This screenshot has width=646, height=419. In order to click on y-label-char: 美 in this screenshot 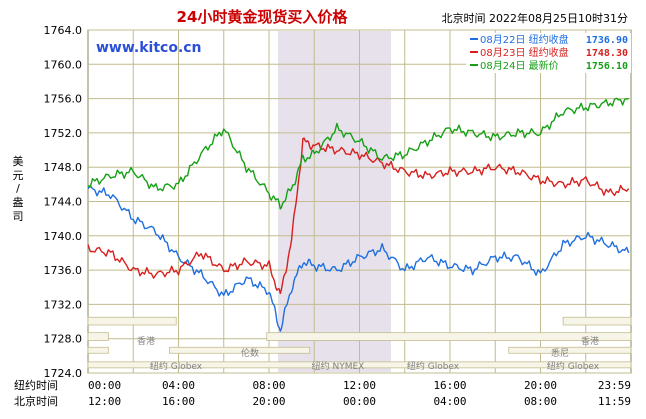, I will do `click(18, 161)`.